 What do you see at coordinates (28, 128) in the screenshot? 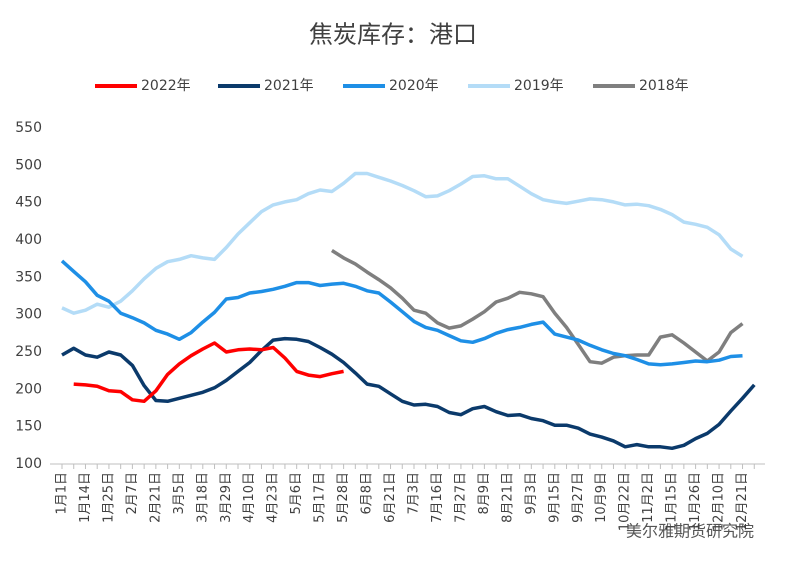
I see `y-tick-label: 550` at bounding box center [28, 128].